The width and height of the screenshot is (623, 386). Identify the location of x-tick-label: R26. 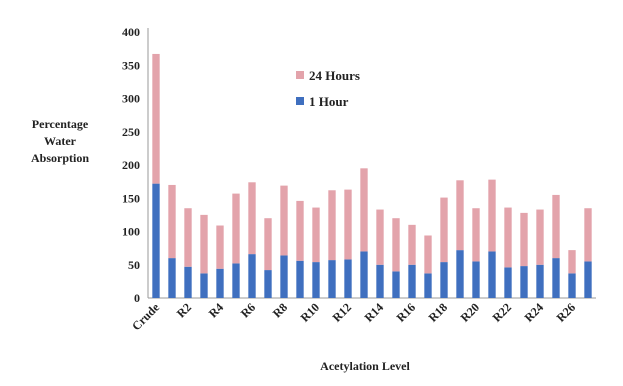
(566, 312).